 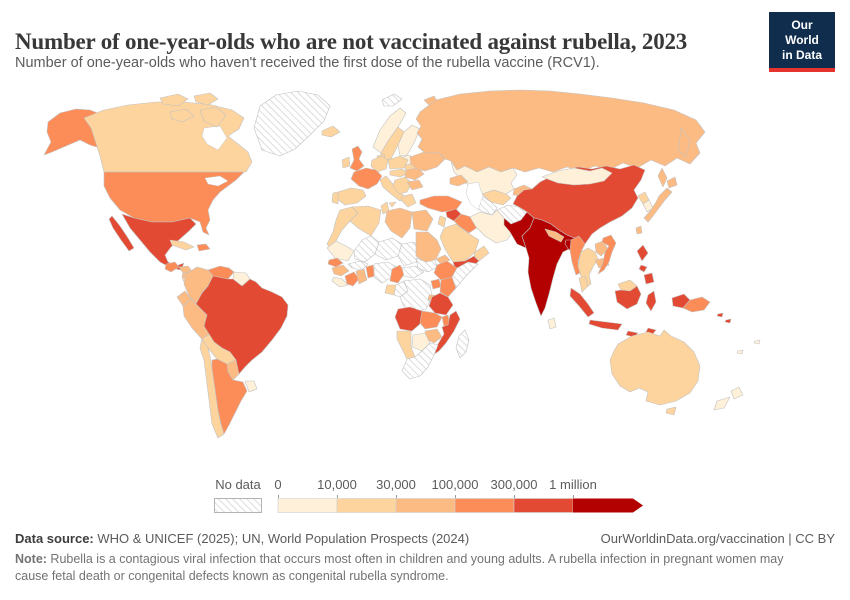 What do you see at coordinates (446, 333) in the screenshot?
I see `mozambique-region` at bounding box center [446, 333].